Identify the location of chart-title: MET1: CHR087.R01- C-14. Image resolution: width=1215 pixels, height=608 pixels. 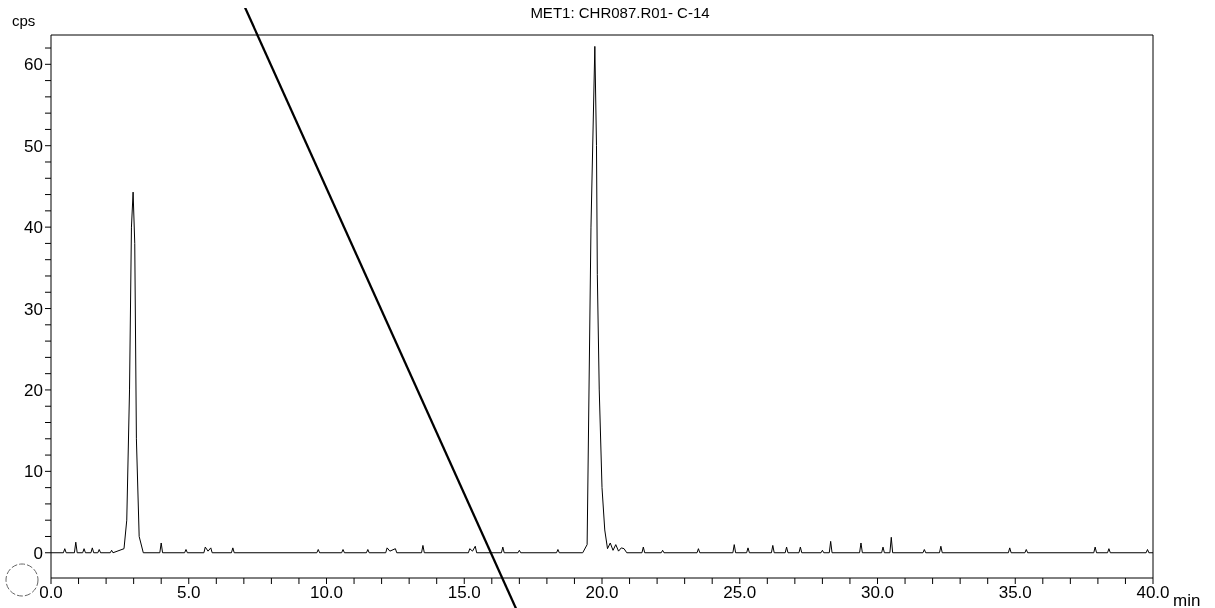
(620, 12).